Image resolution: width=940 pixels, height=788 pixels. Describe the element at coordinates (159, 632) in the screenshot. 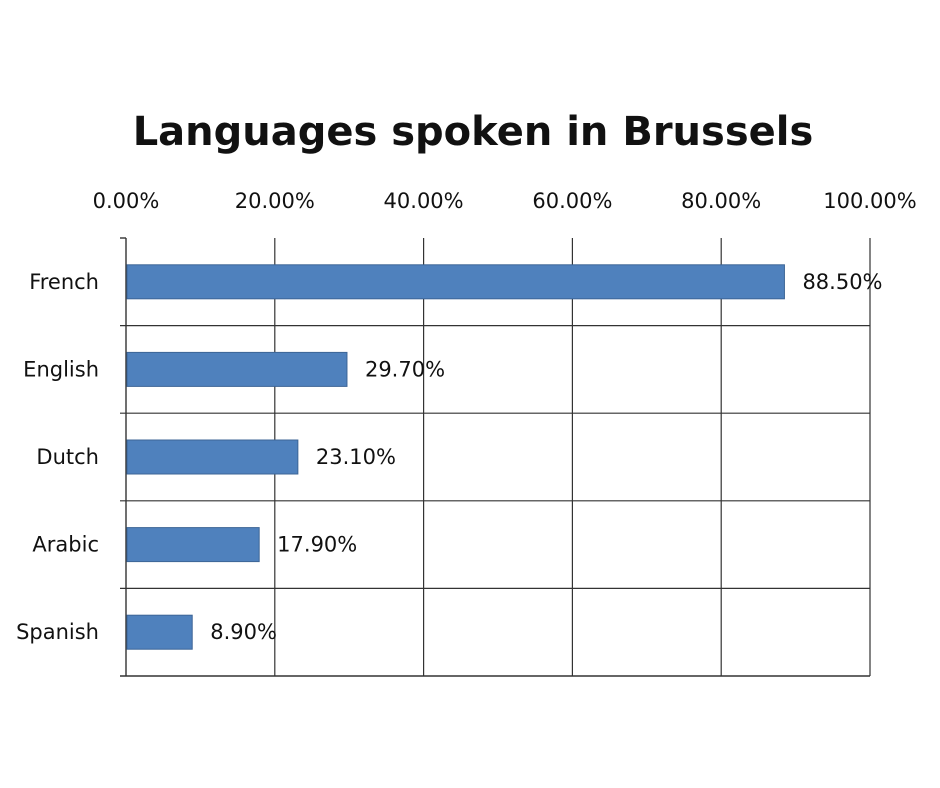

I see `bar-spanish` at that location.